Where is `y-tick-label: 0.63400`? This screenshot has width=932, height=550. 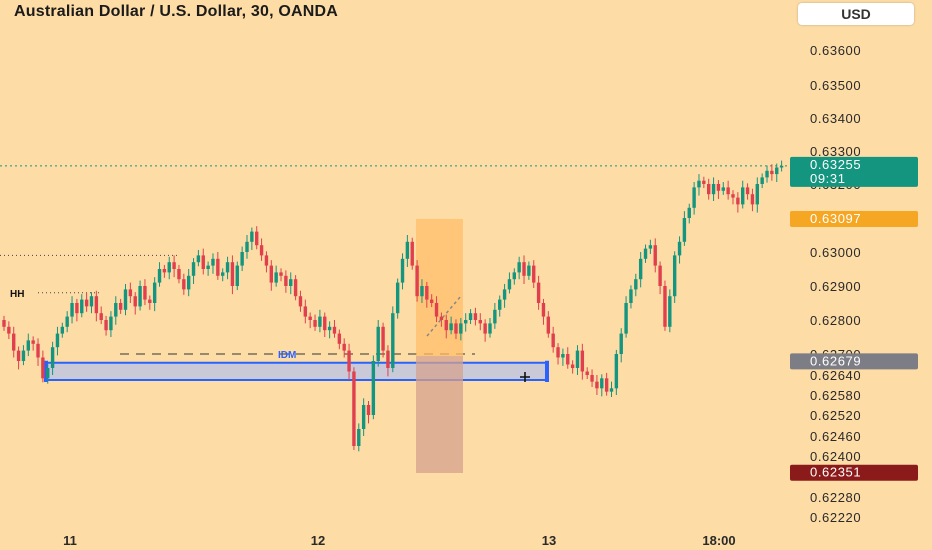
y-tick-label: 0.63400 is located at coordinates (835, 118).